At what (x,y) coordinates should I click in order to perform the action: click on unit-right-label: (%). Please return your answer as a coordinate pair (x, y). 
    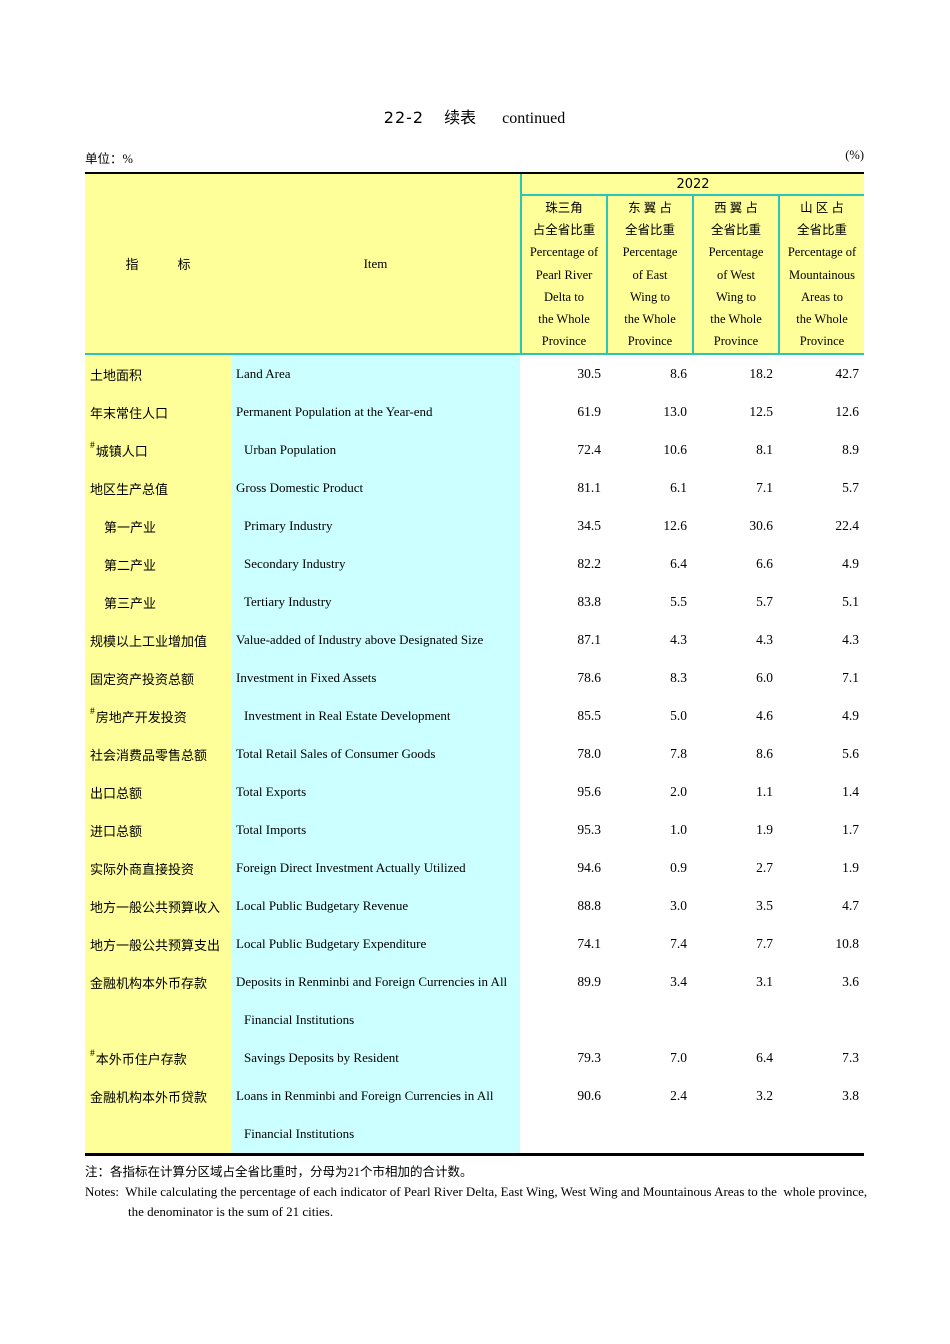
    Looking at the image, I should click on (854, 155).